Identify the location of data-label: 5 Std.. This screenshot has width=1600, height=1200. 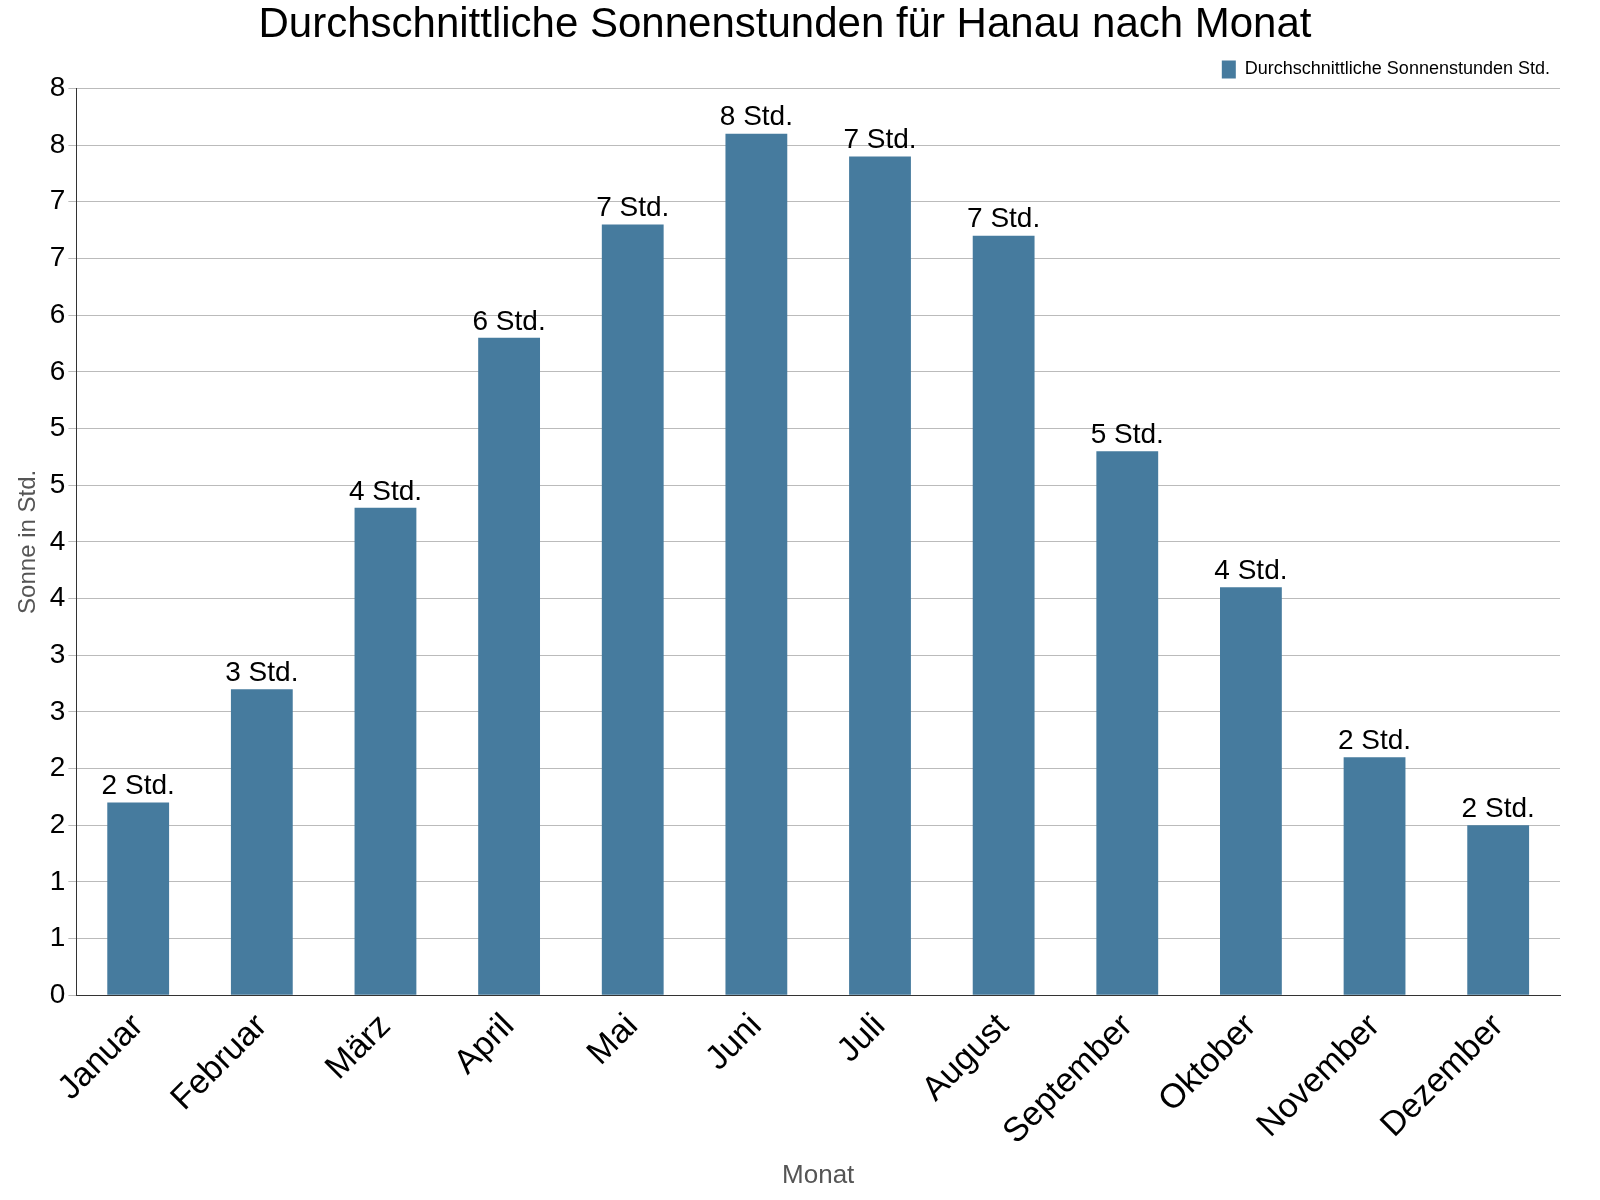
(1127, 433).